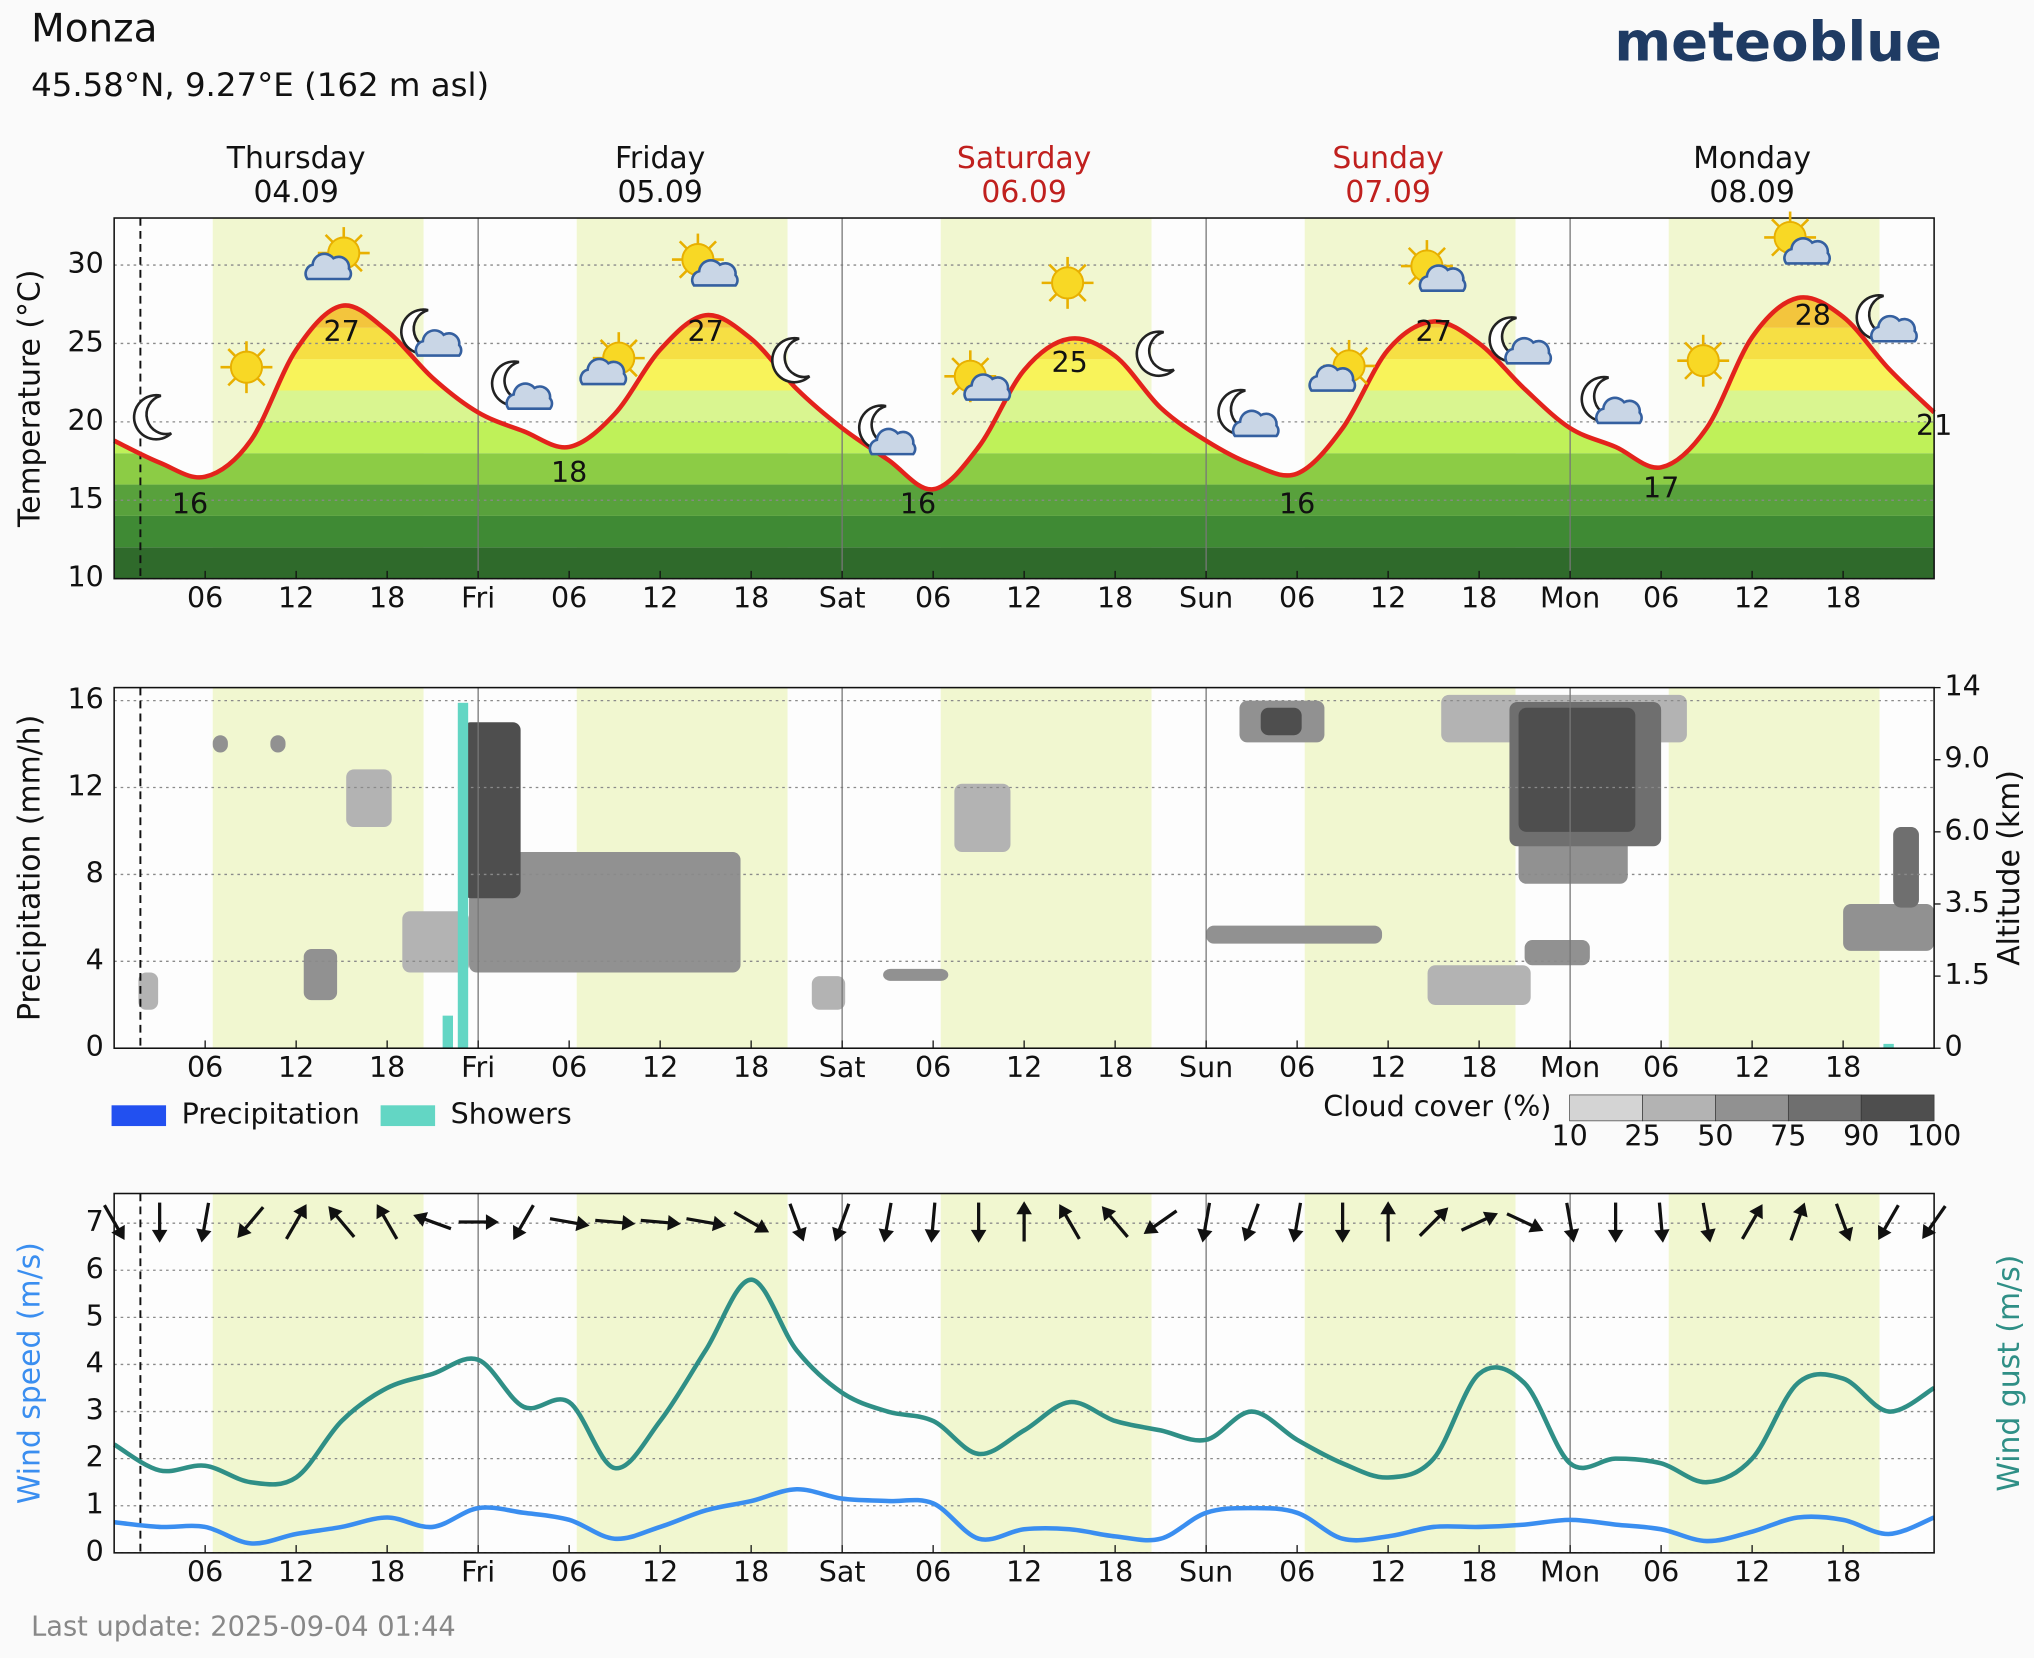  Describe the element at coordinates (95, 1362) in the screenshot. I see `y-tick-label: 4` at that location.